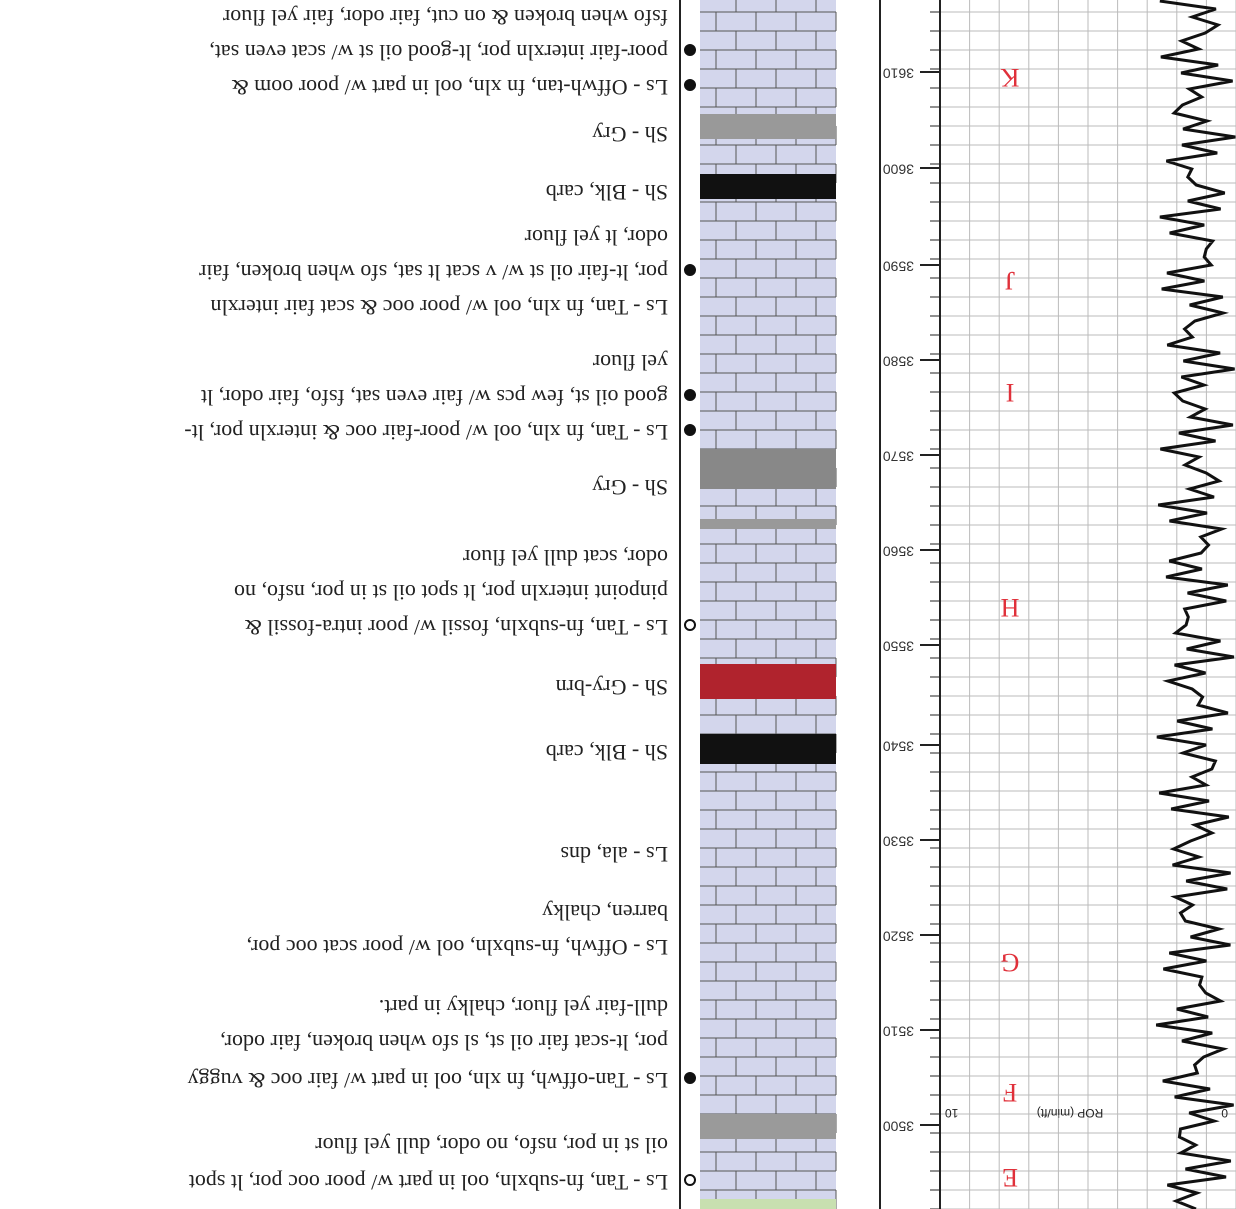  What do you see at coordinates (898, 169) in the screenshot?
I see `depth-label: 3600` at bounding box center [898, 169].